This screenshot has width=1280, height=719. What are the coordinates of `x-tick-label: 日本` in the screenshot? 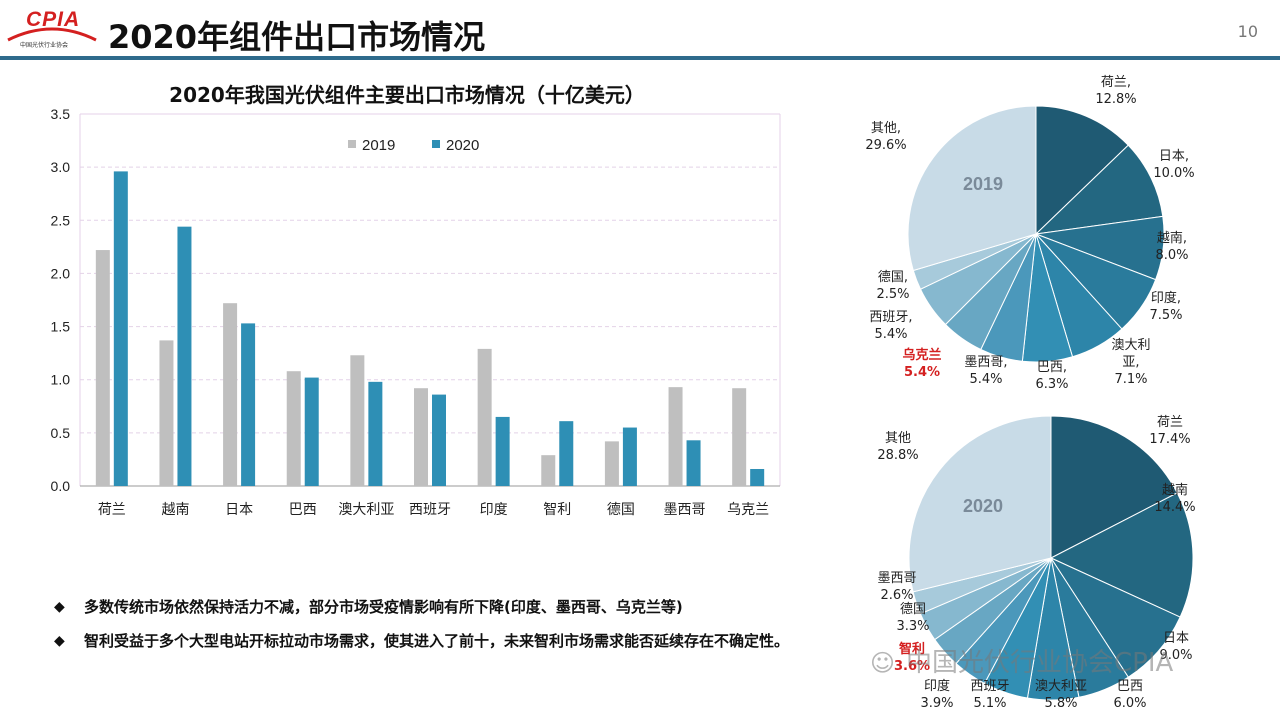 It's located at (239, 510).